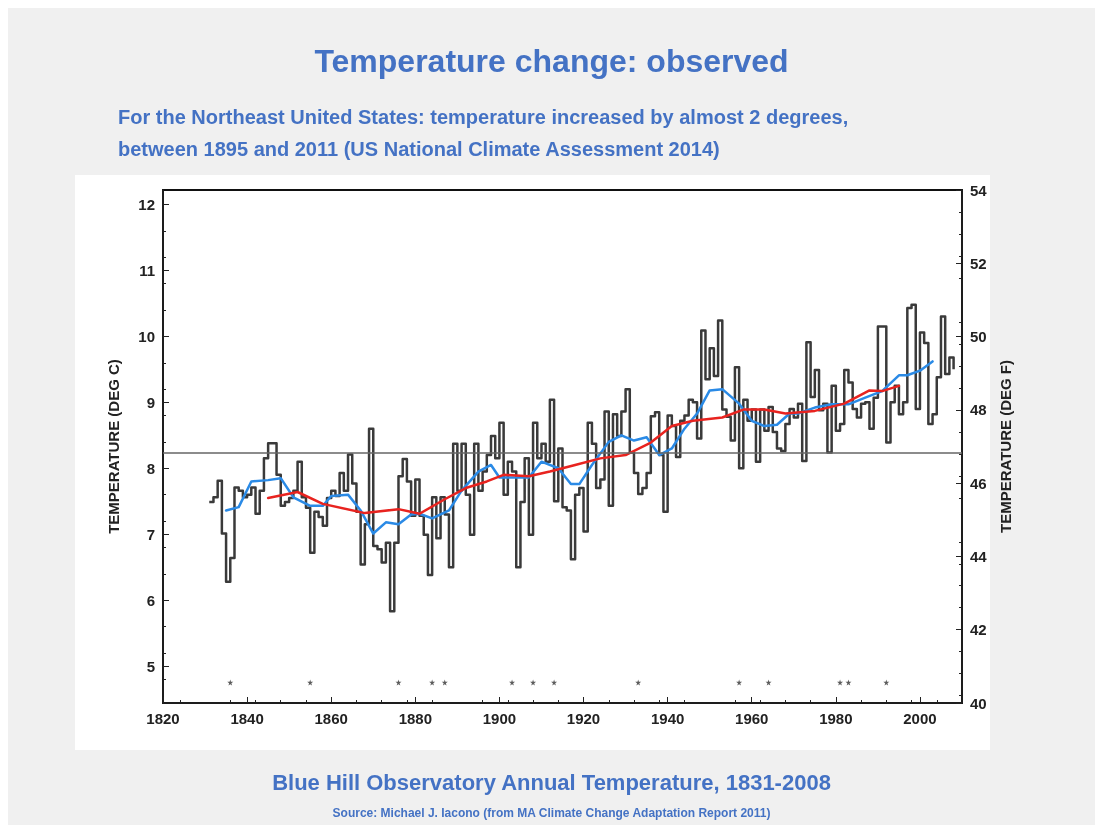 The height and width of the screenshot is (833, 1103). I want to click on y-tick-label: 10, so click(146, 336).